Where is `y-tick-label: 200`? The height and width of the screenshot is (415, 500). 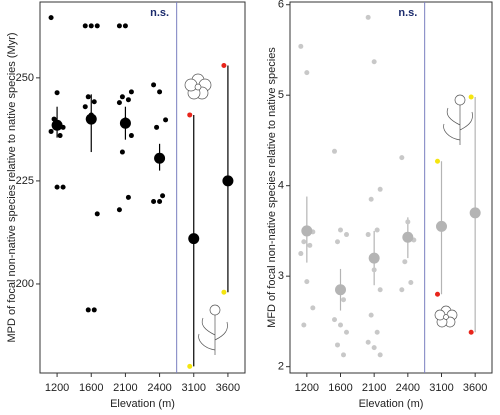 y-tick-label: 200 is located at coordinates (25, 284).